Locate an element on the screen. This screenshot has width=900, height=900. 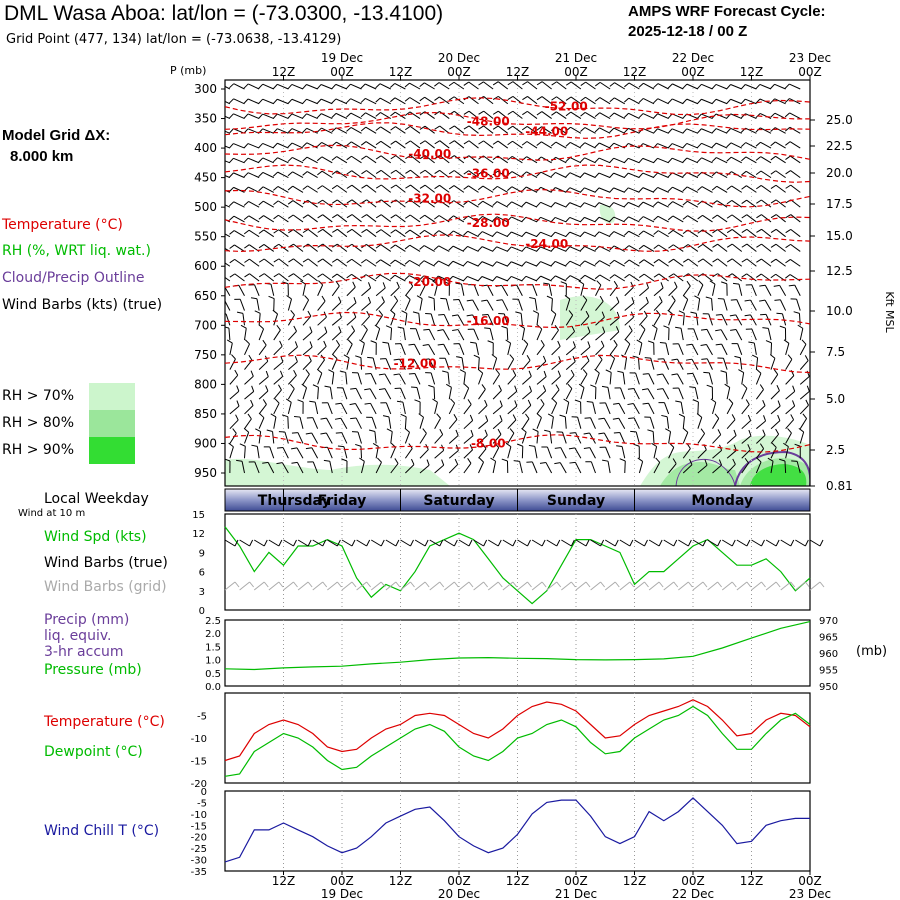
surface-wind-barb-grid is located at coordinates (276, 586).